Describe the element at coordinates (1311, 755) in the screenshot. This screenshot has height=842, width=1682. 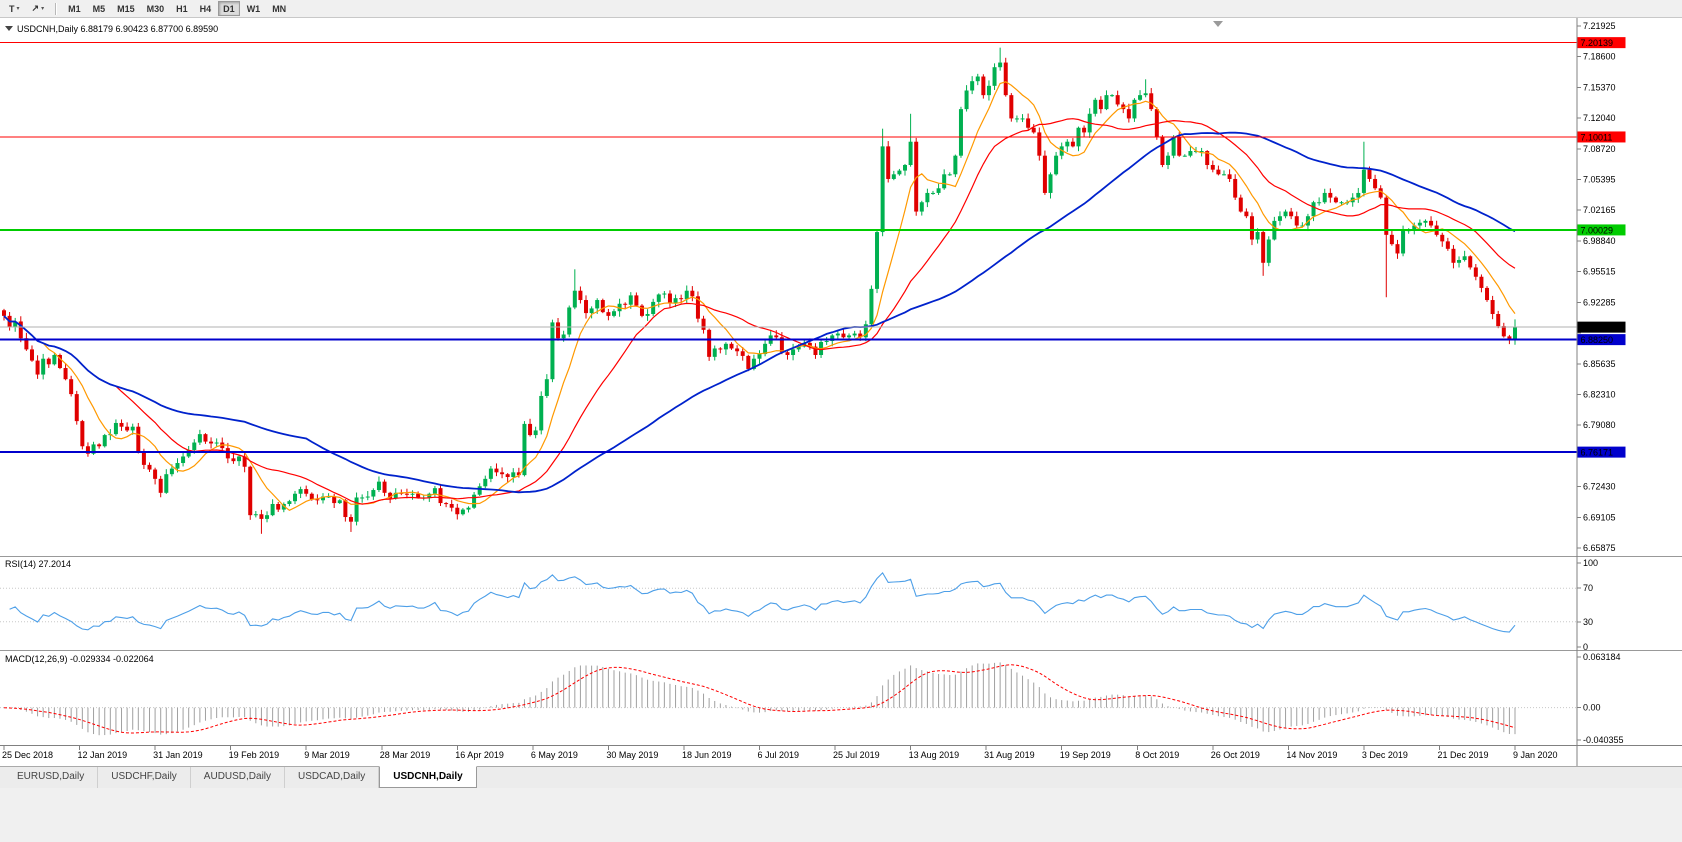
I see `svg-text: 14 Nov 2019` at that location.